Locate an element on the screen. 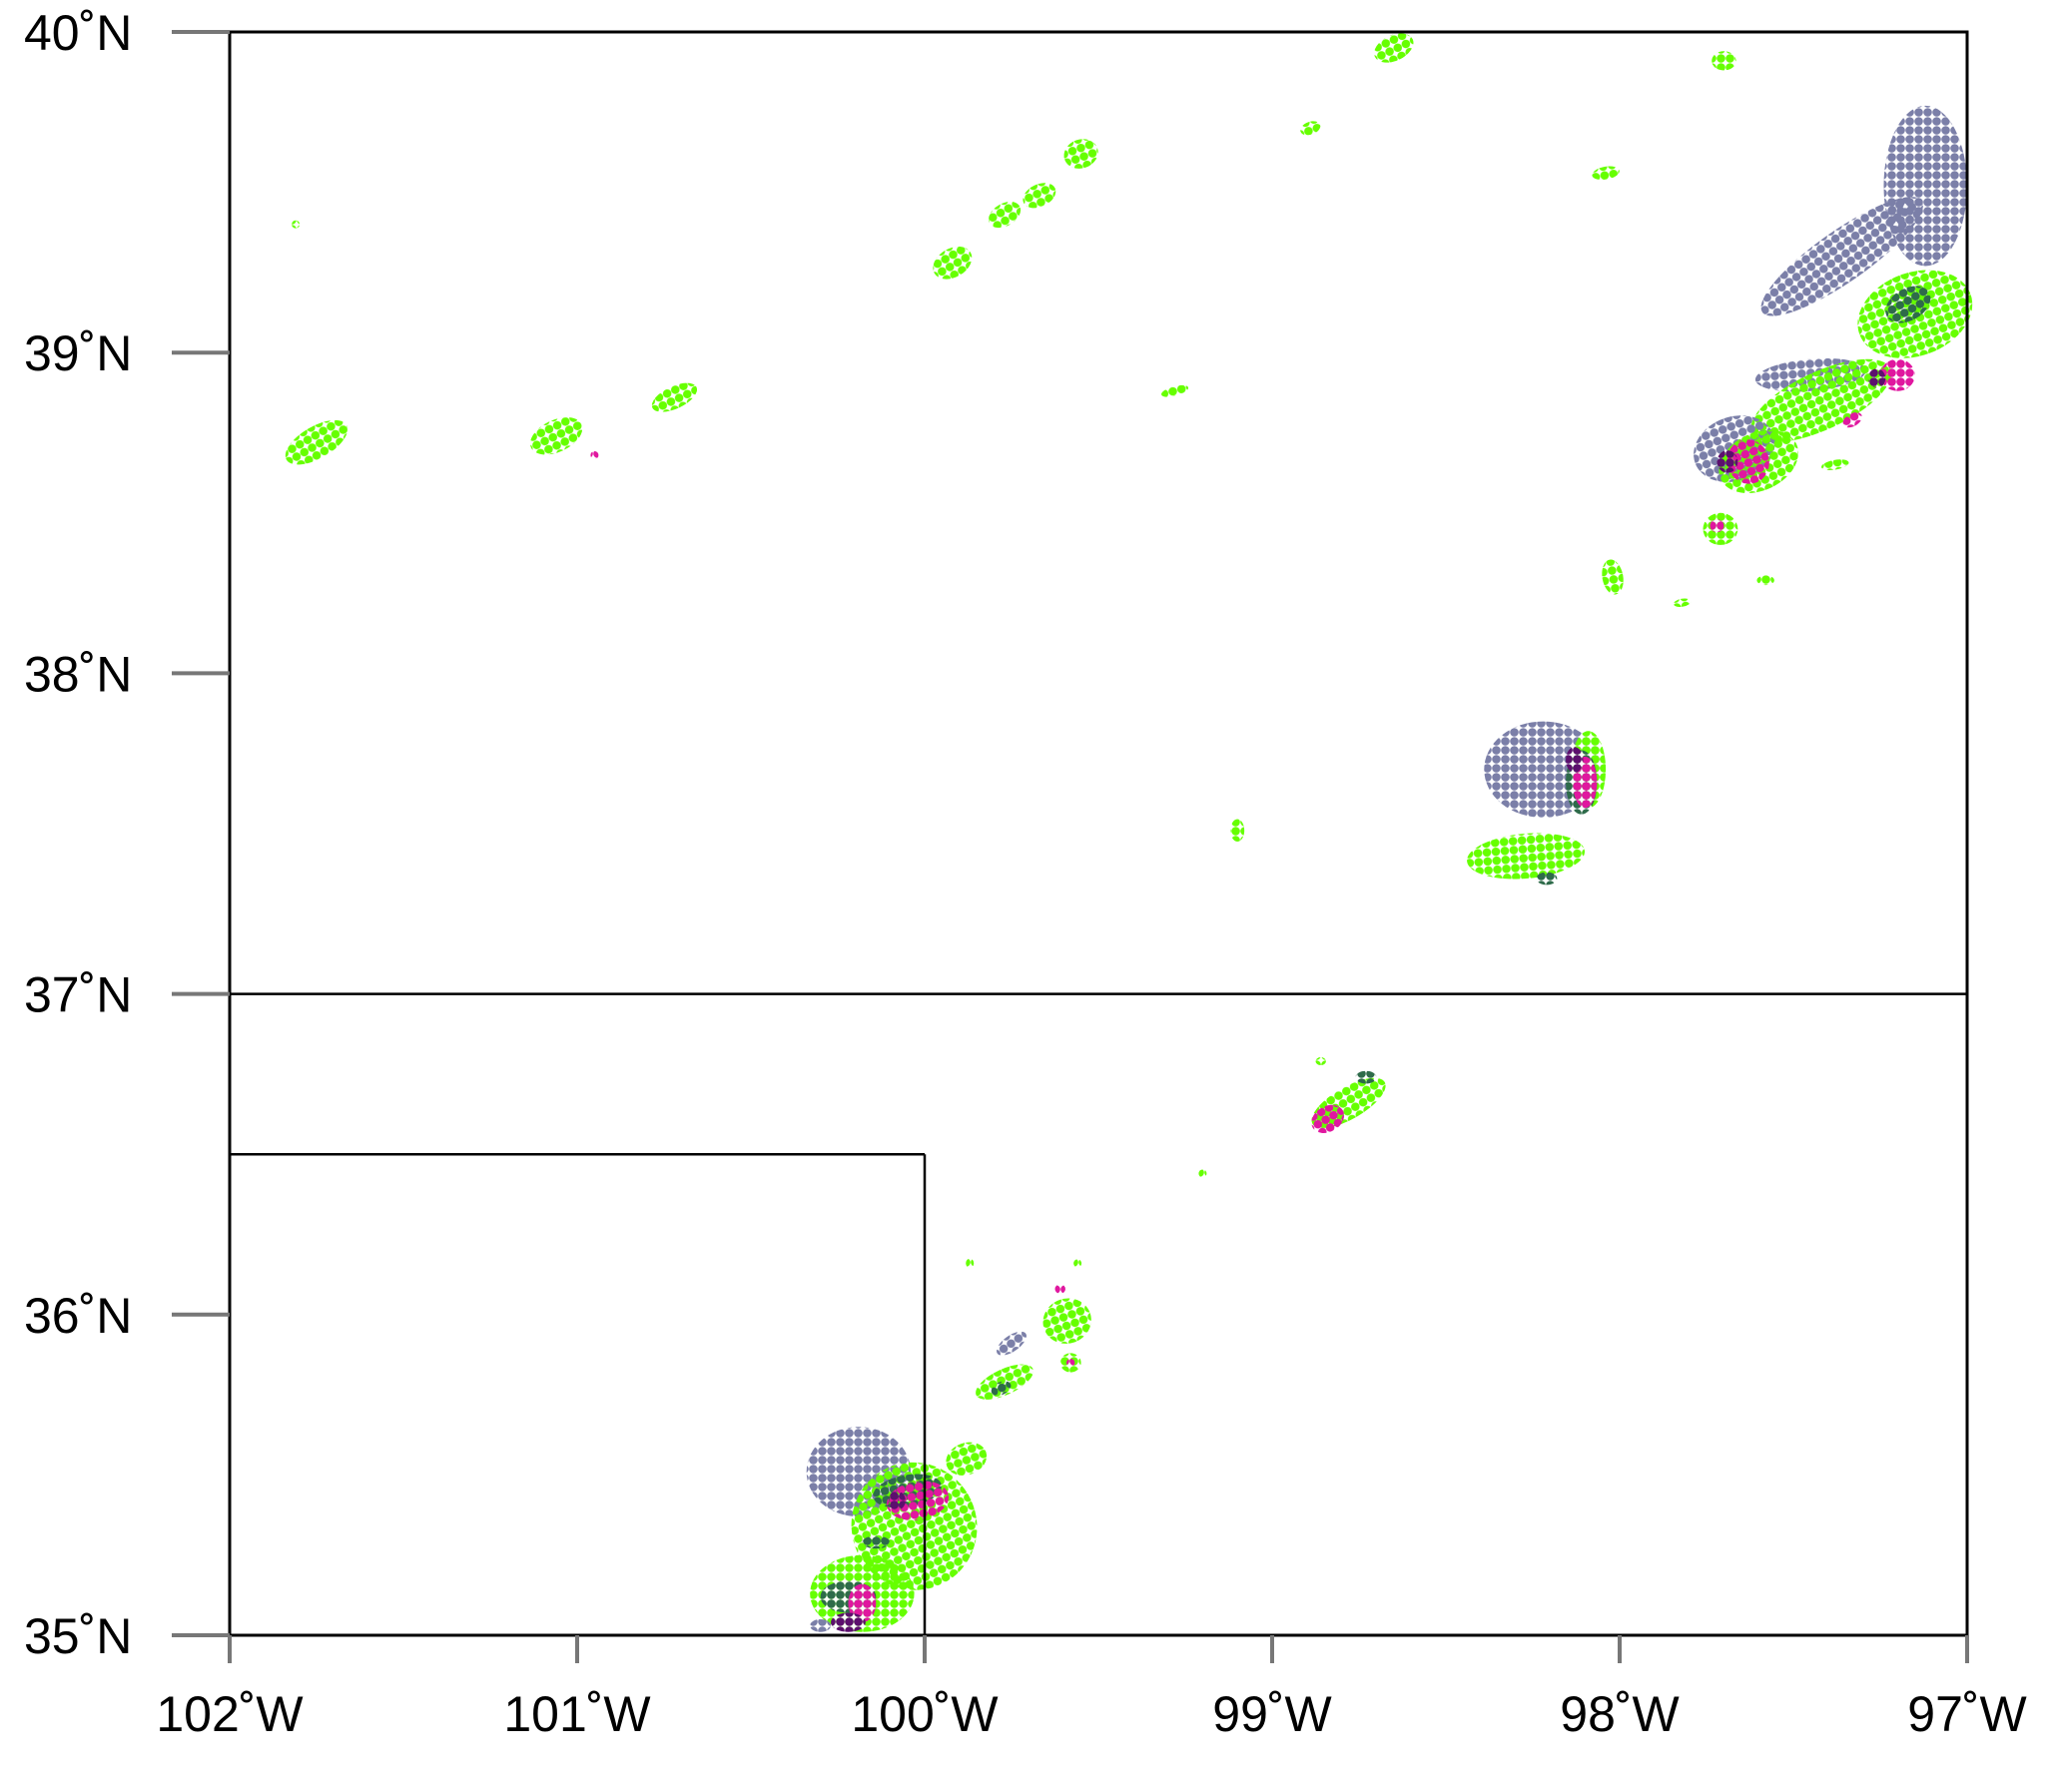  lon-tick-label: 102˚W is located at coordinates (230, 1714).